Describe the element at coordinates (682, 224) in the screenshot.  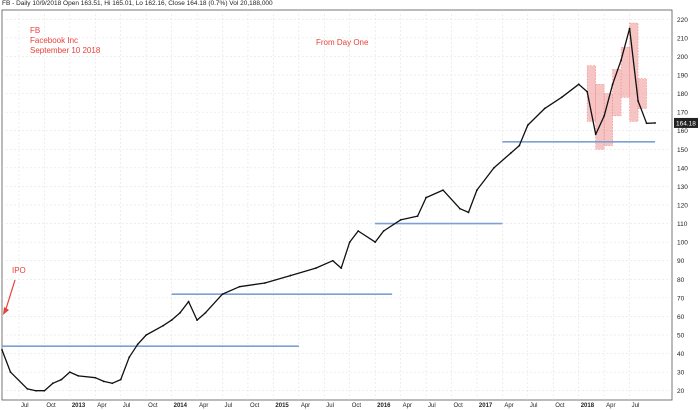
I see `y-tick-label: 110` at that location.